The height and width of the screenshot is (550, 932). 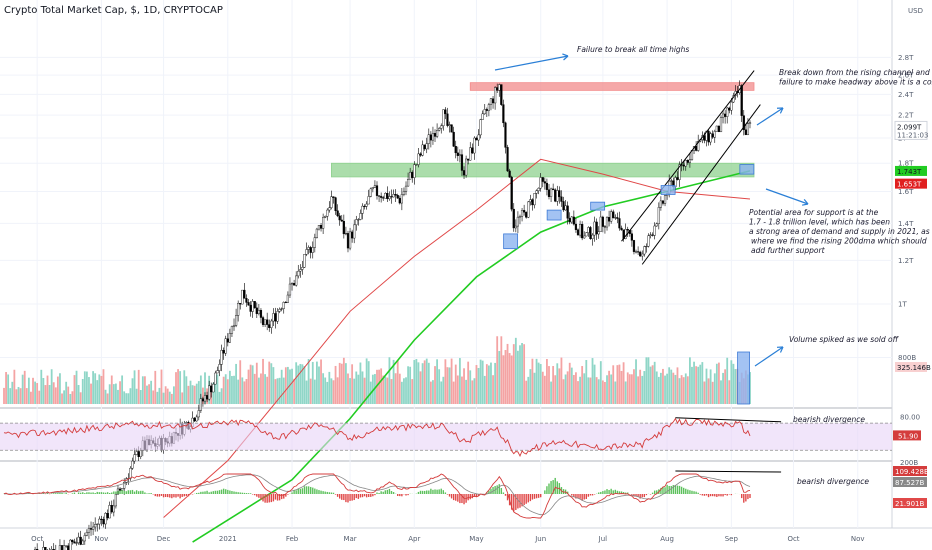 I want to click on price-badge-sub: 11:21:03, so click(x=912, y=135).